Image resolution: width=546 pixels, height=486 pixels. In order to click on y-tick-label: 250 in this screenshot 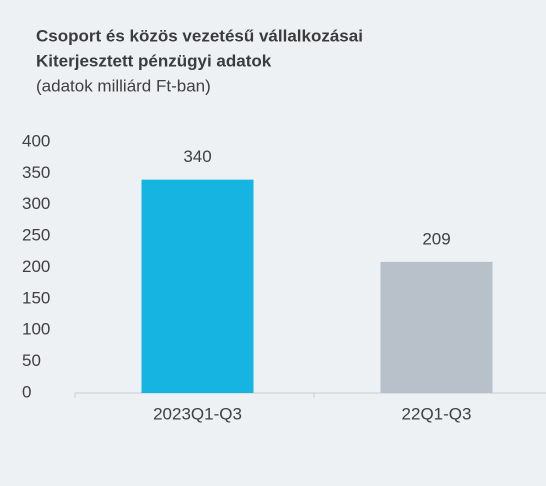, I will do `click(36, 235)`.